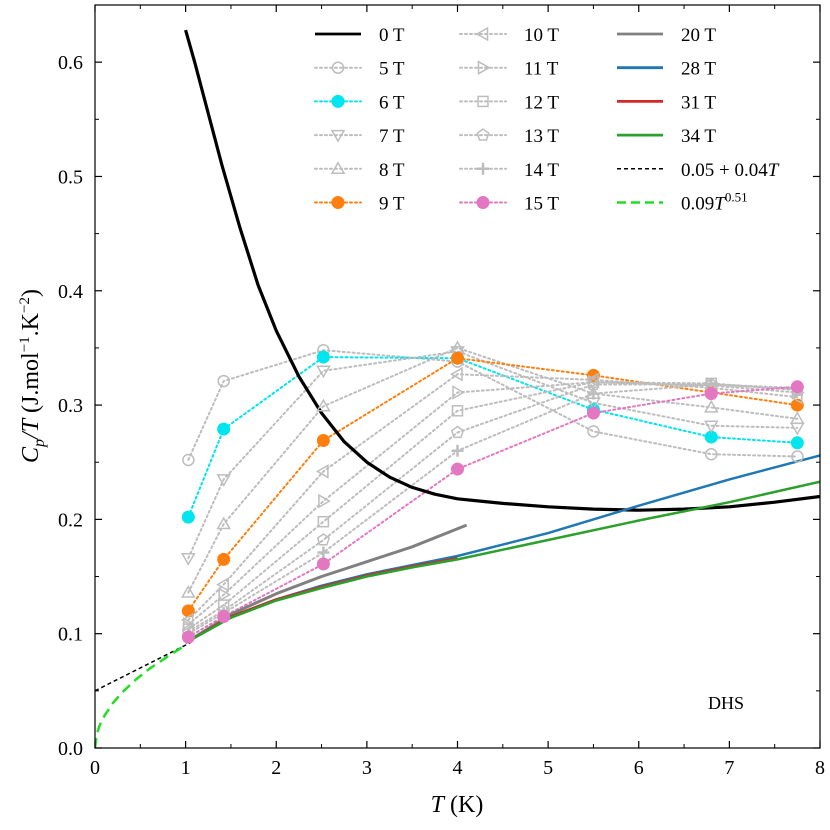 This screenshot has width=830, height=830. What do you see at coordinates (820, 768) in the screenshot?
I see `x-tick-label: 8` at bounding box center [820, 768].